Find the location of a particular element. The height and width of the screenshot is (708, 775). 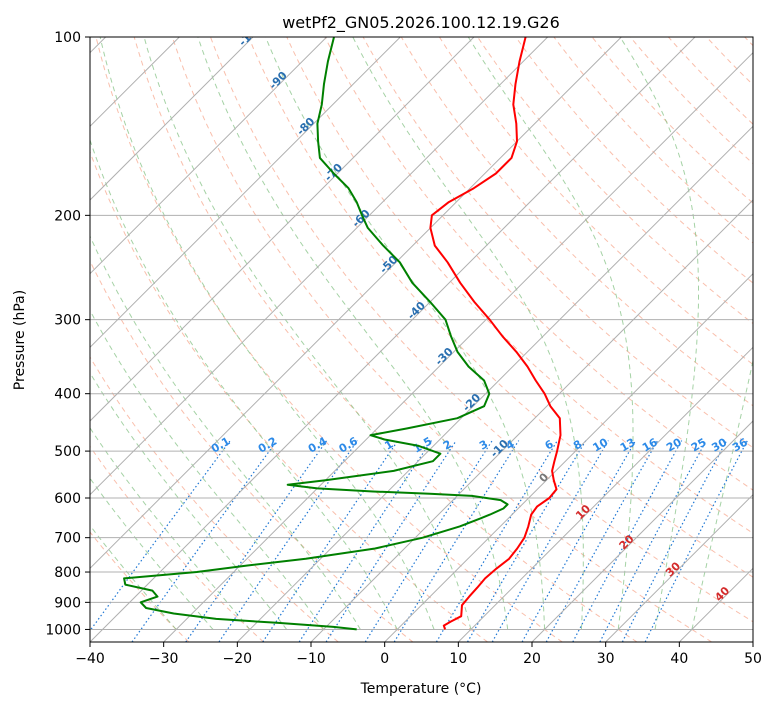

chart-title: wetPf2_GN05.2026.100.12.19.G26 is located at coordinates (421, 23).